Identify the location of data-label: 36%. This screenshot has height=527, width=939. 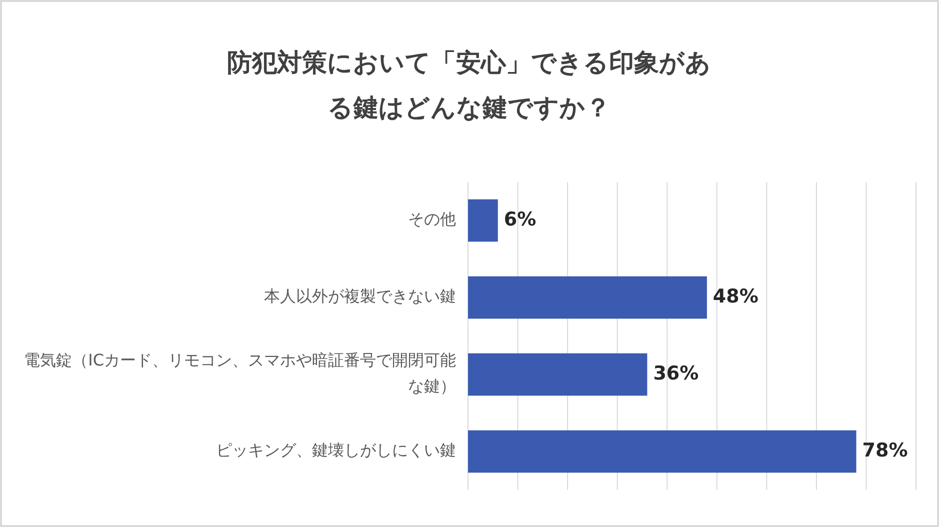
(676, 373).